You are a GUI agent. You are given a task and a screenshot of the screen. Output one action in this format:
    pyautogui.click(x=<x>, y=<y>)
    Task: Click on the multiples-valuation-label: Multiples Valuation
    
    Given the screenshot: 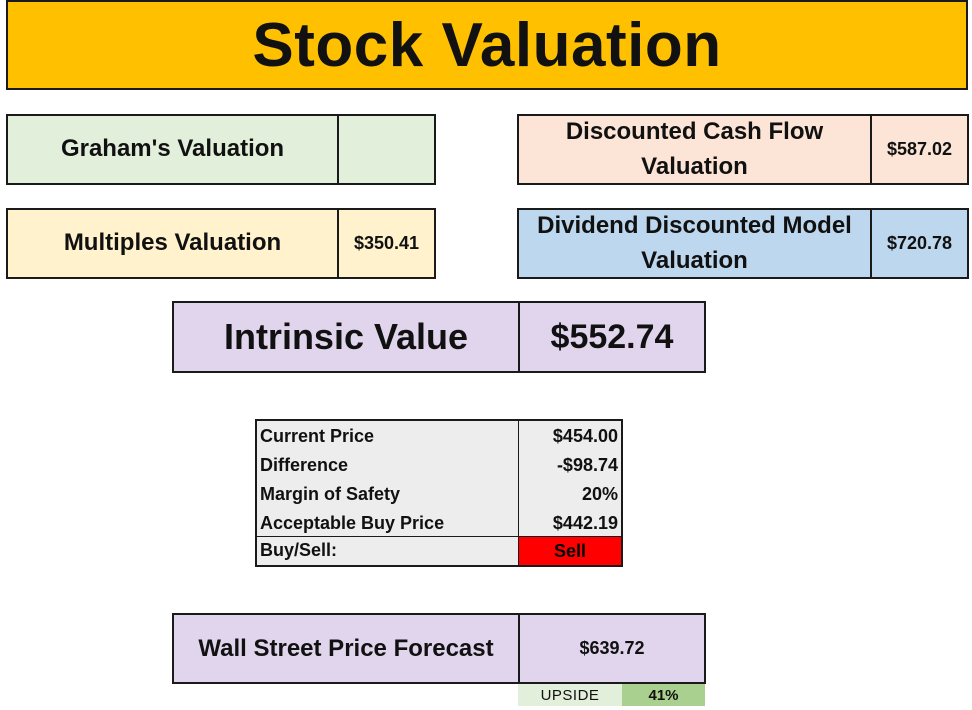 What is the action you would take?
    pyautogui.click(x=172, y=243)
    